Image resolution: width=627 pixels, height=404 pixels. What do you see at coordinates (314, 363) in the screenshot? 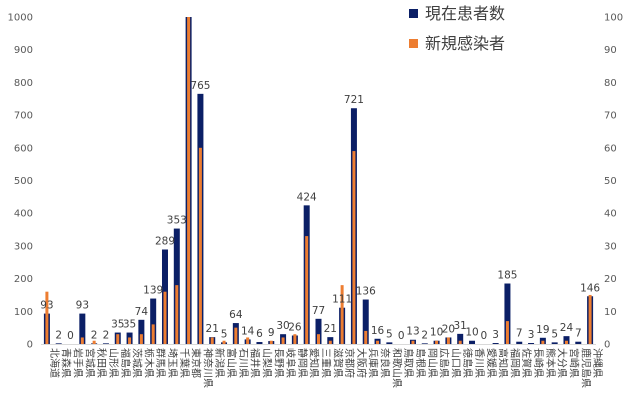
I see `category-label: 愛知県` at bounding box center [314, 363].